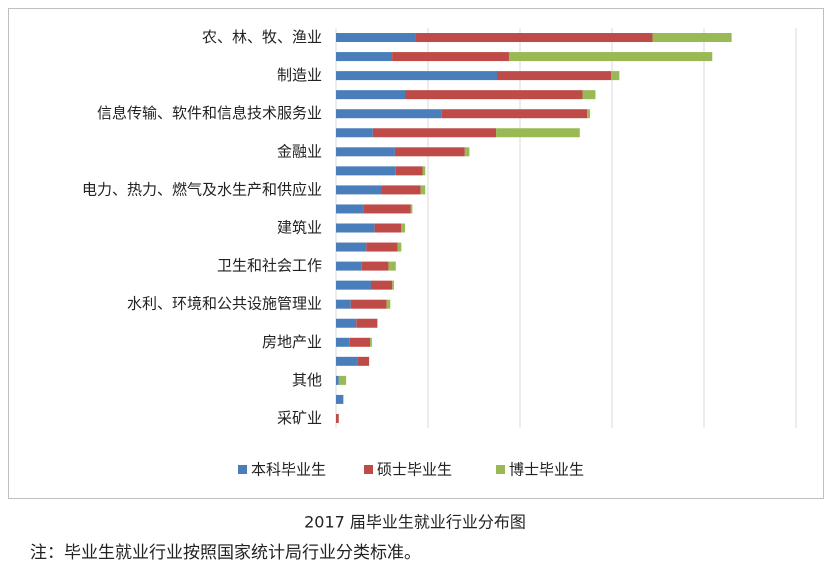 Image resolution: width=830 pixels, height=579 pixels. Describe the element at coordinates (202, 189) in the screenshot. I see `y-tick-label: 电力、热力、燃气及水生产和供应业` at that location.